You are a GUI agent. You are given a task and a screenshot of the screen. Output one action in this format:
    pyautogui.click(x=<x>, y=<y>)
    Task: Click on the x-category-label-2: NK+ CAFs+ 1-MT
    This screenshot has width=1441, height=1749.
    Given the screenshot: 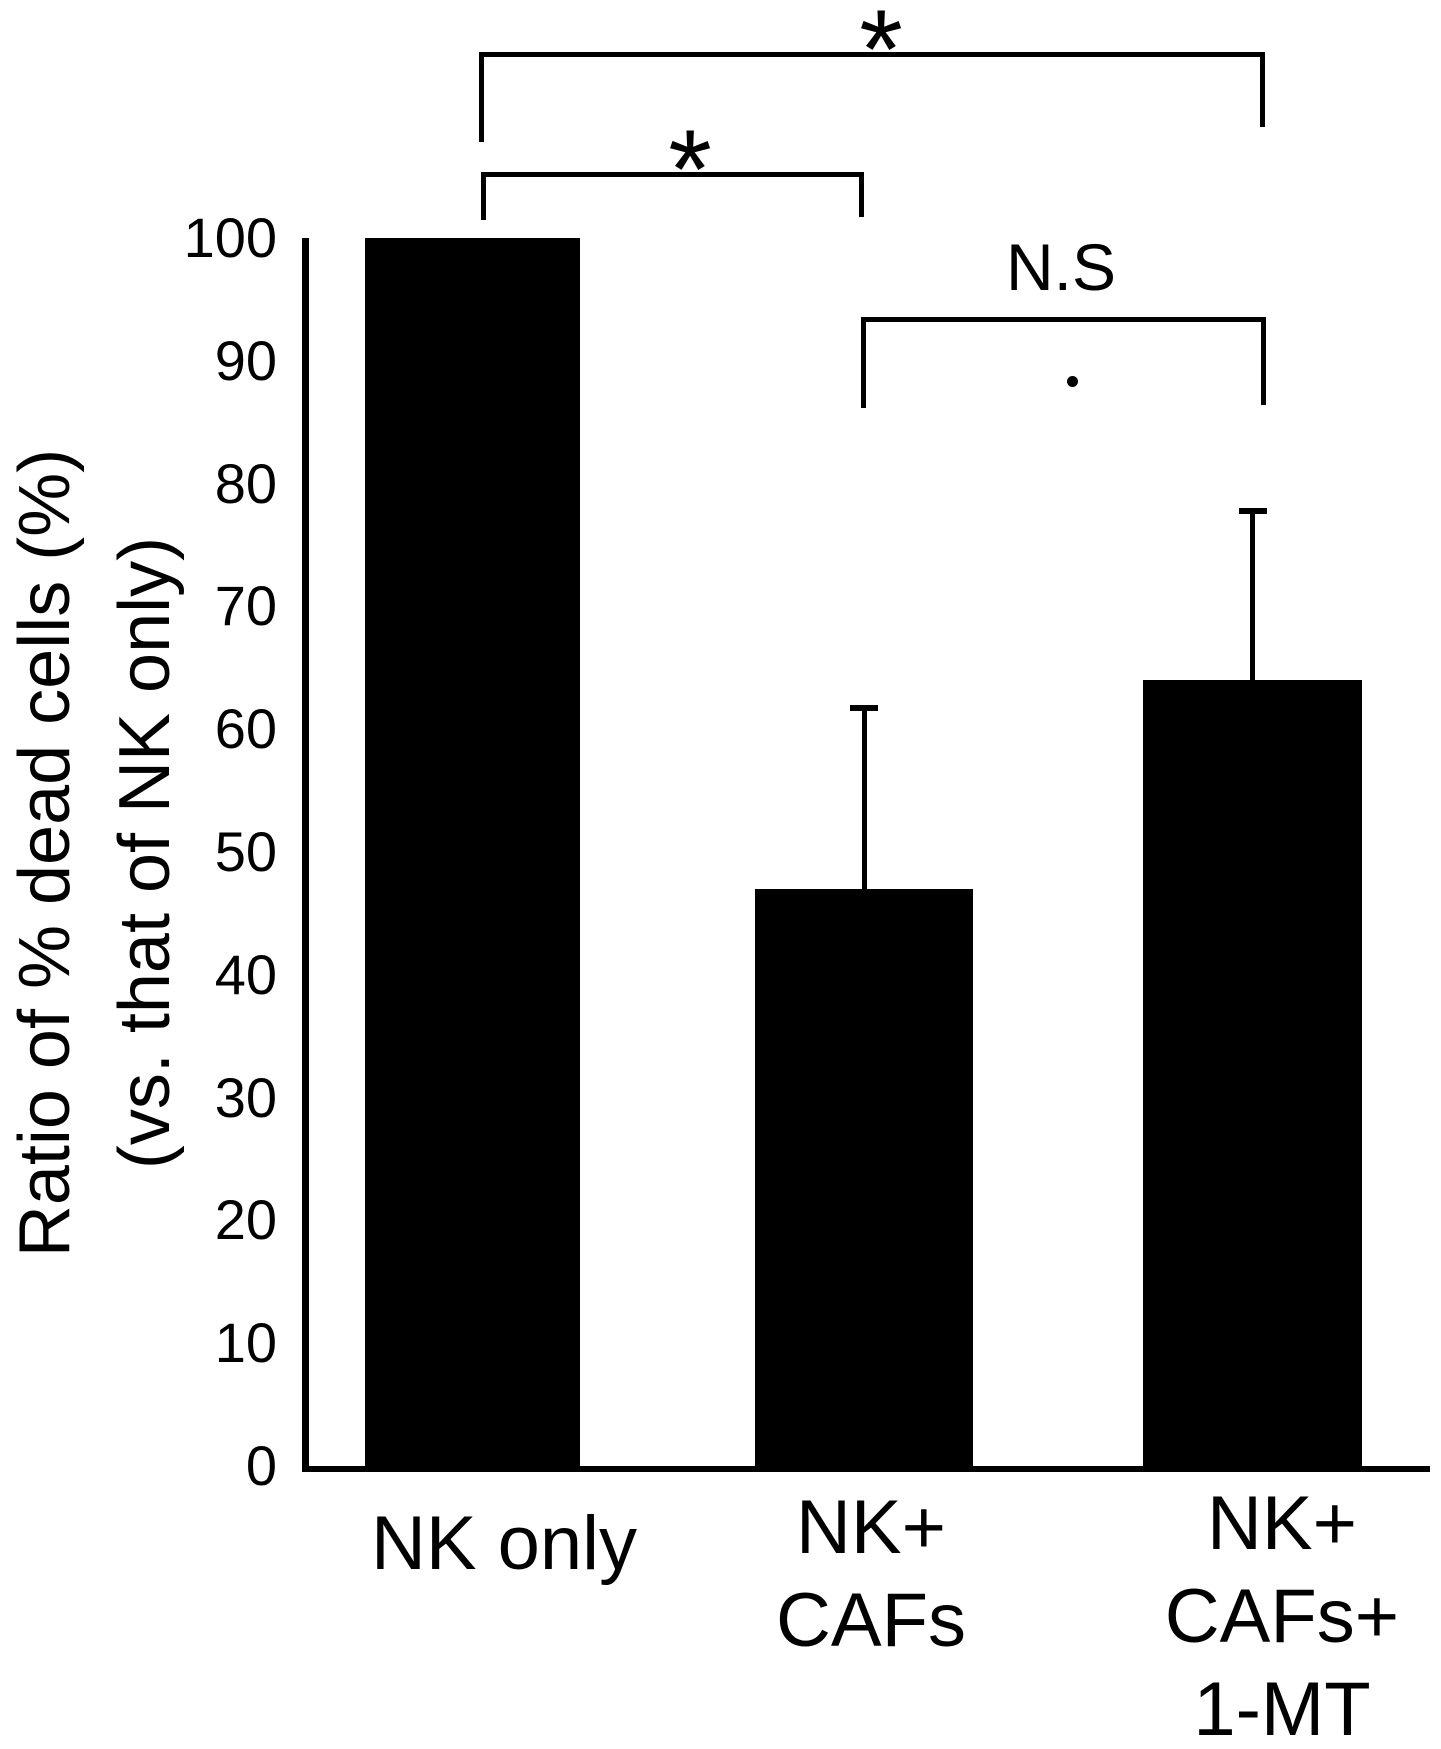 What is the action you would take?
    pyautogui.click(x=1236, y=1613)
    